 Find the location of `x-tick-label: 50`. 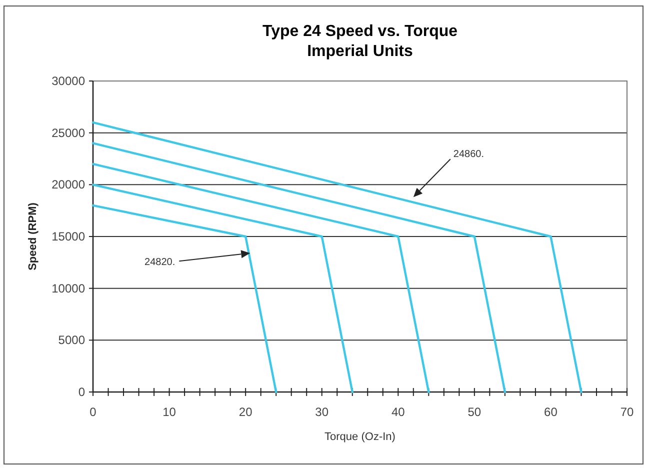

x-tick-label: 50 is located at coordinates (475, 412).